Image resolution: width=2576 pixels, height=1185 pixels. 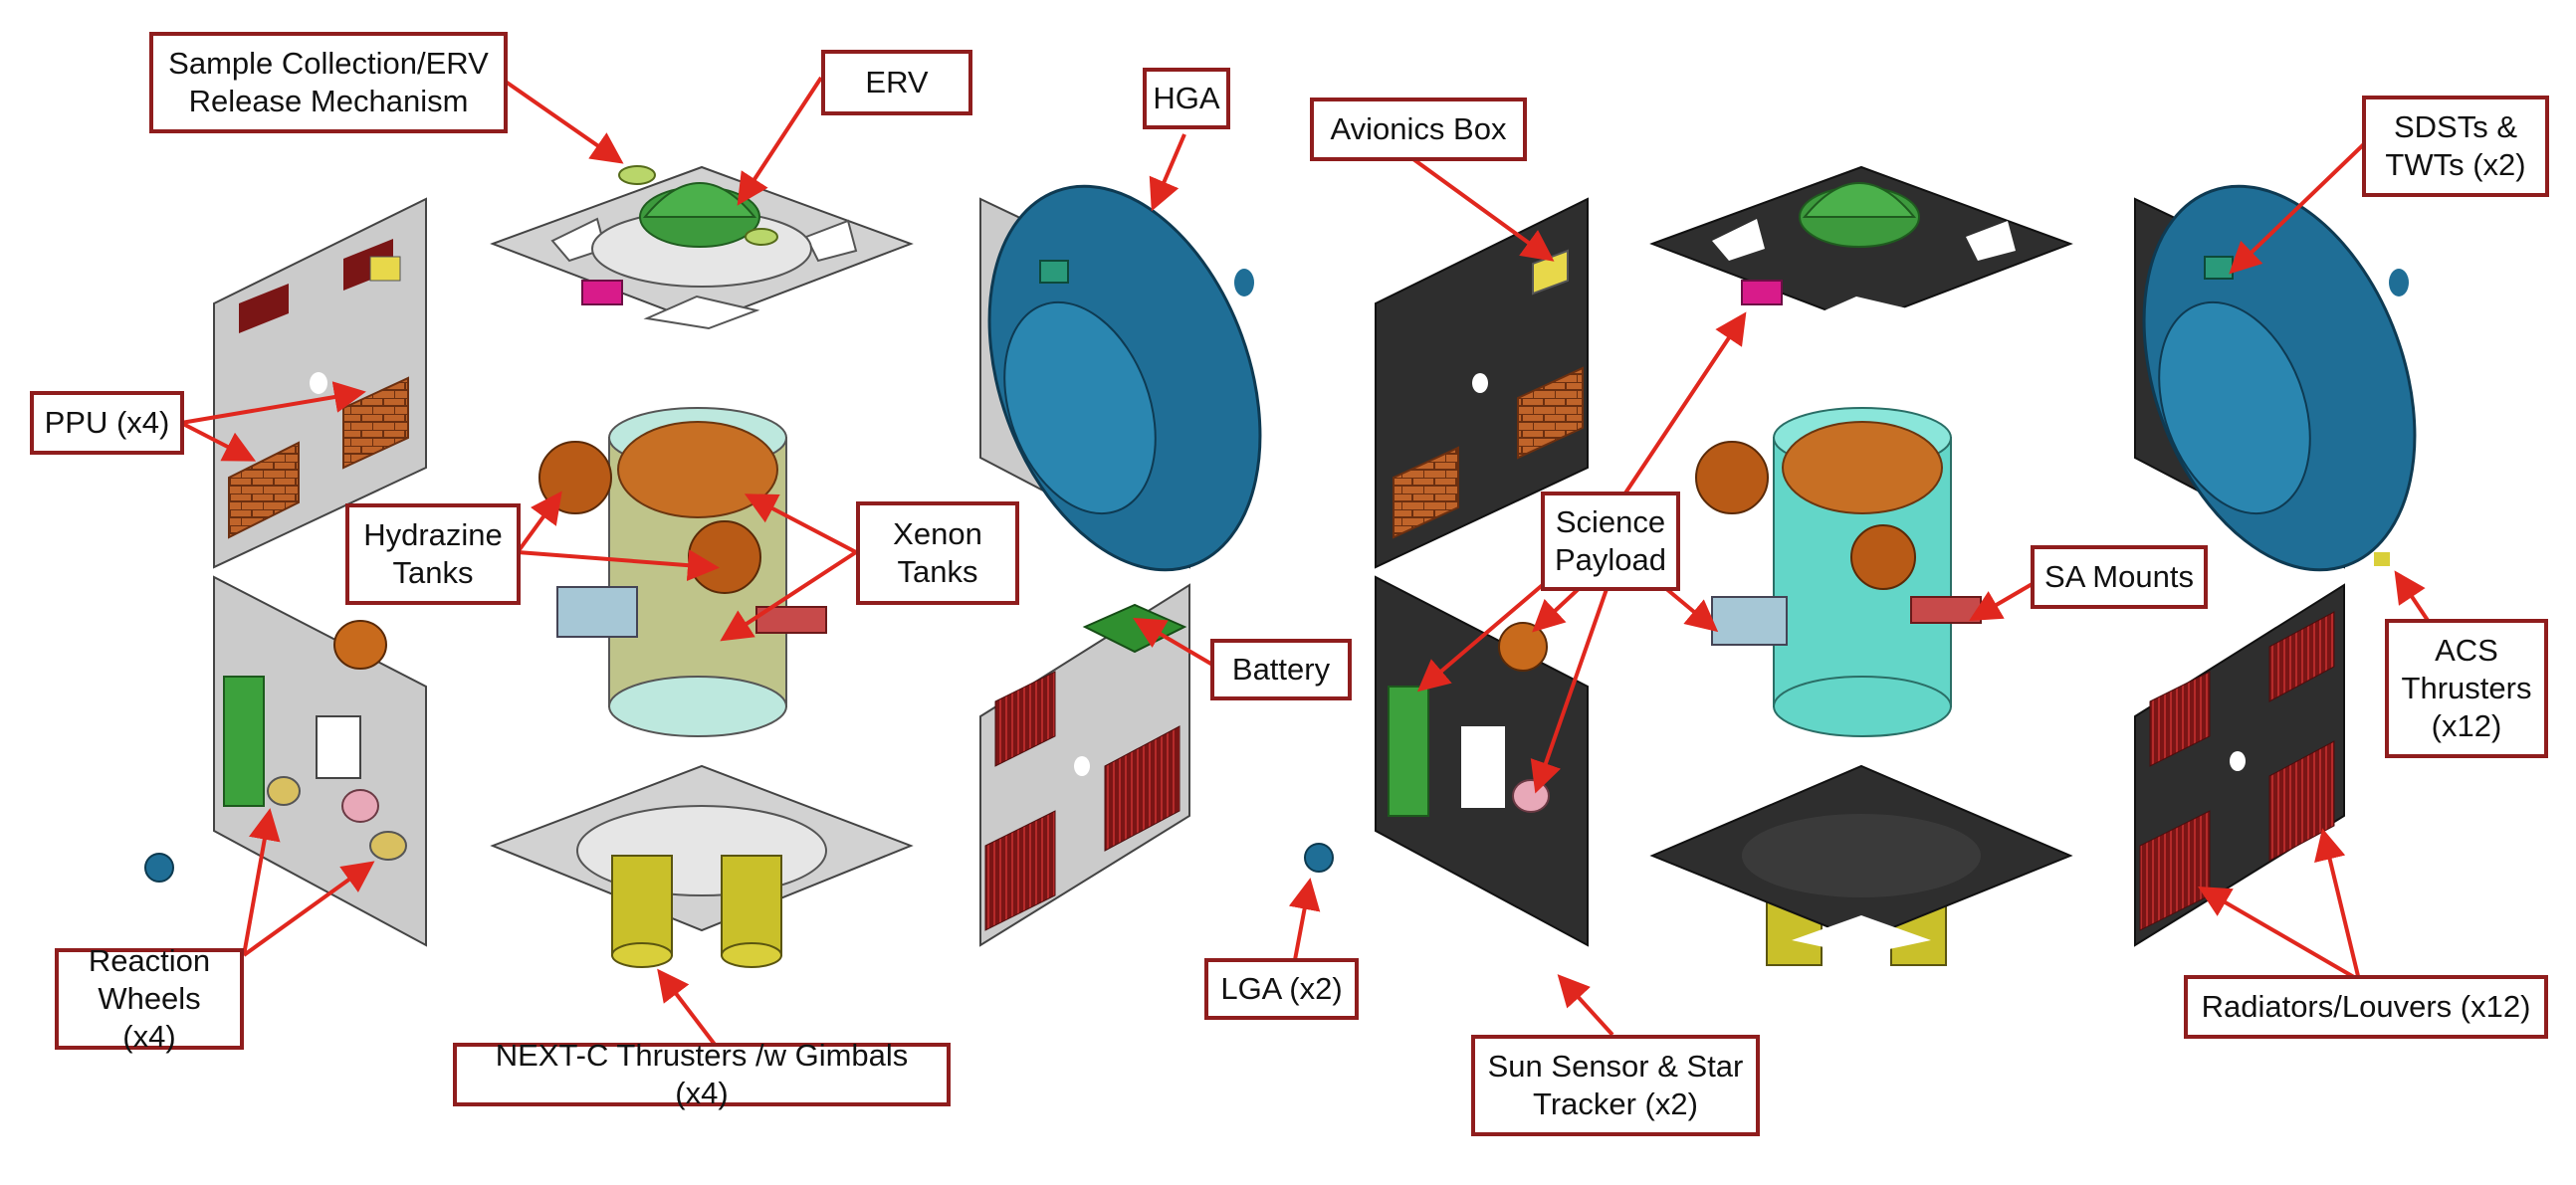 I want to click on radiator-panel-dark, so click(x=2239, y=765).